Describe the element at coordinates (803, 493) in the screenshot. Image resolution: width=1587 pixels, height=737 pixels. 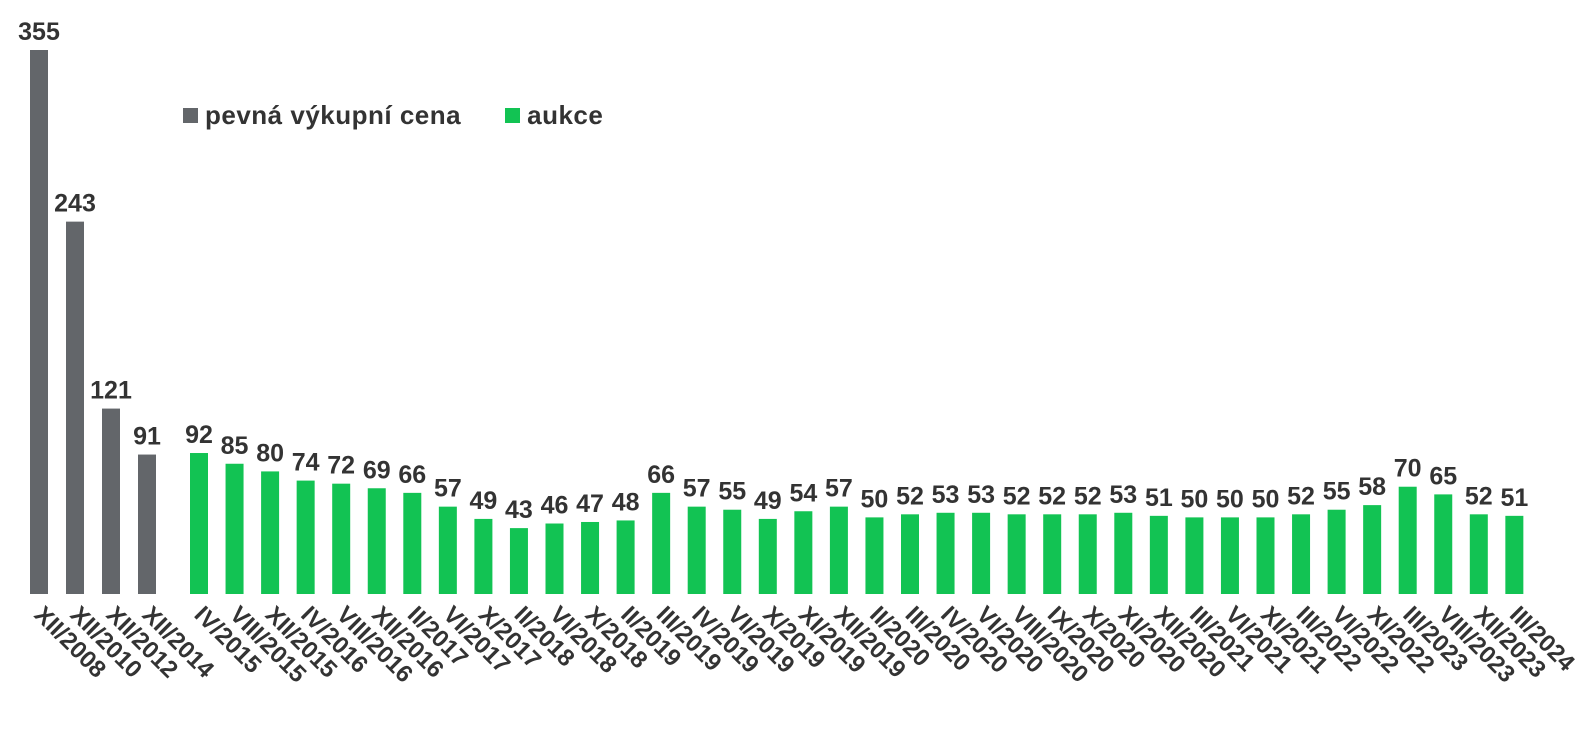
I see `value-label-21: 54` at that location.